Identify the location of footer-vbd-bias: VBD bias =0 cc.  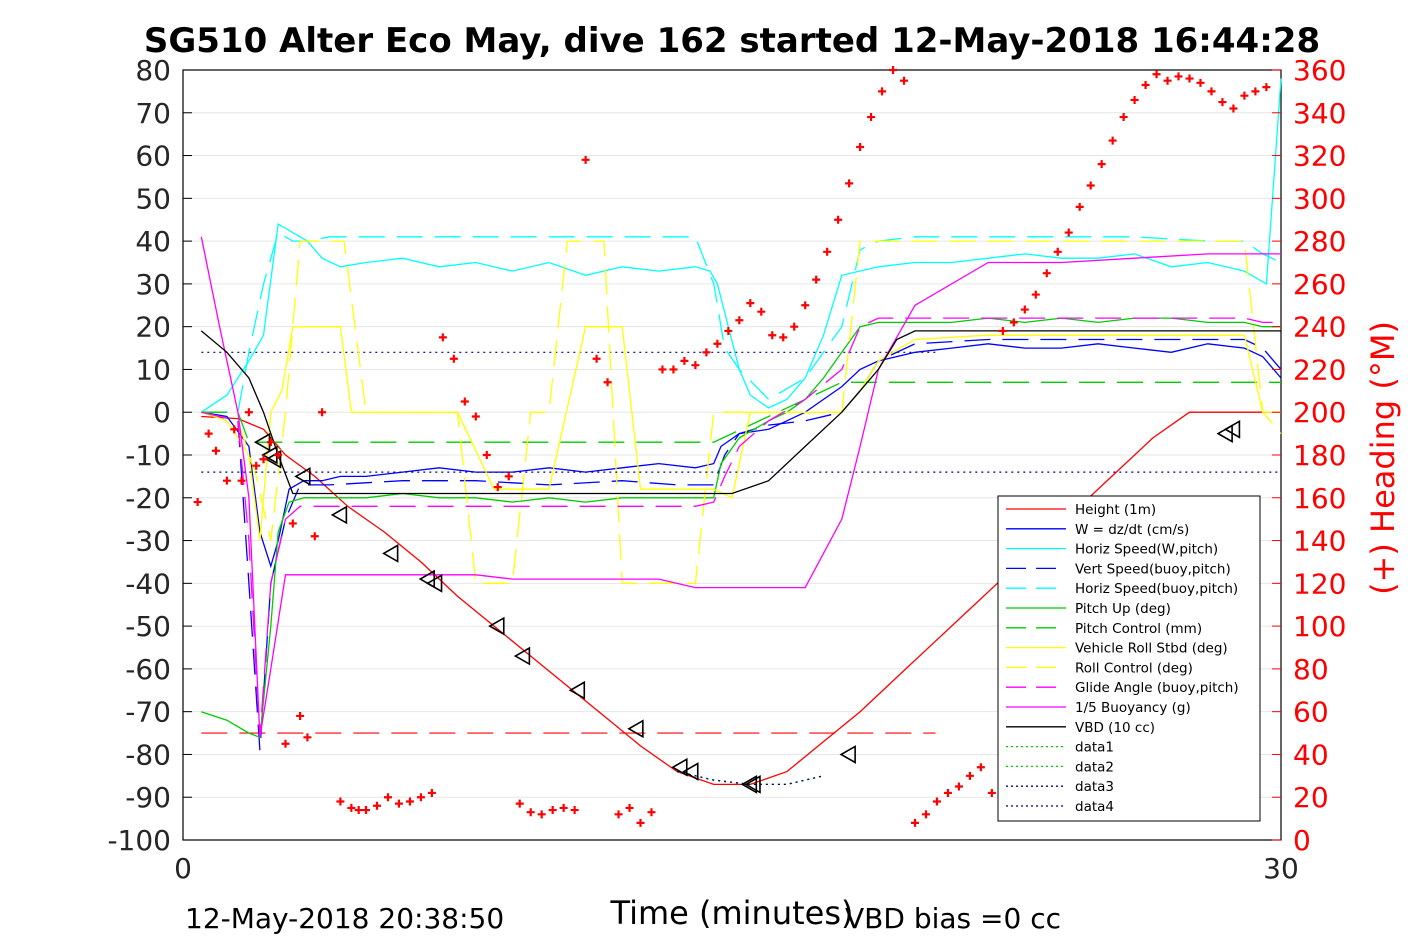
(953, 918).